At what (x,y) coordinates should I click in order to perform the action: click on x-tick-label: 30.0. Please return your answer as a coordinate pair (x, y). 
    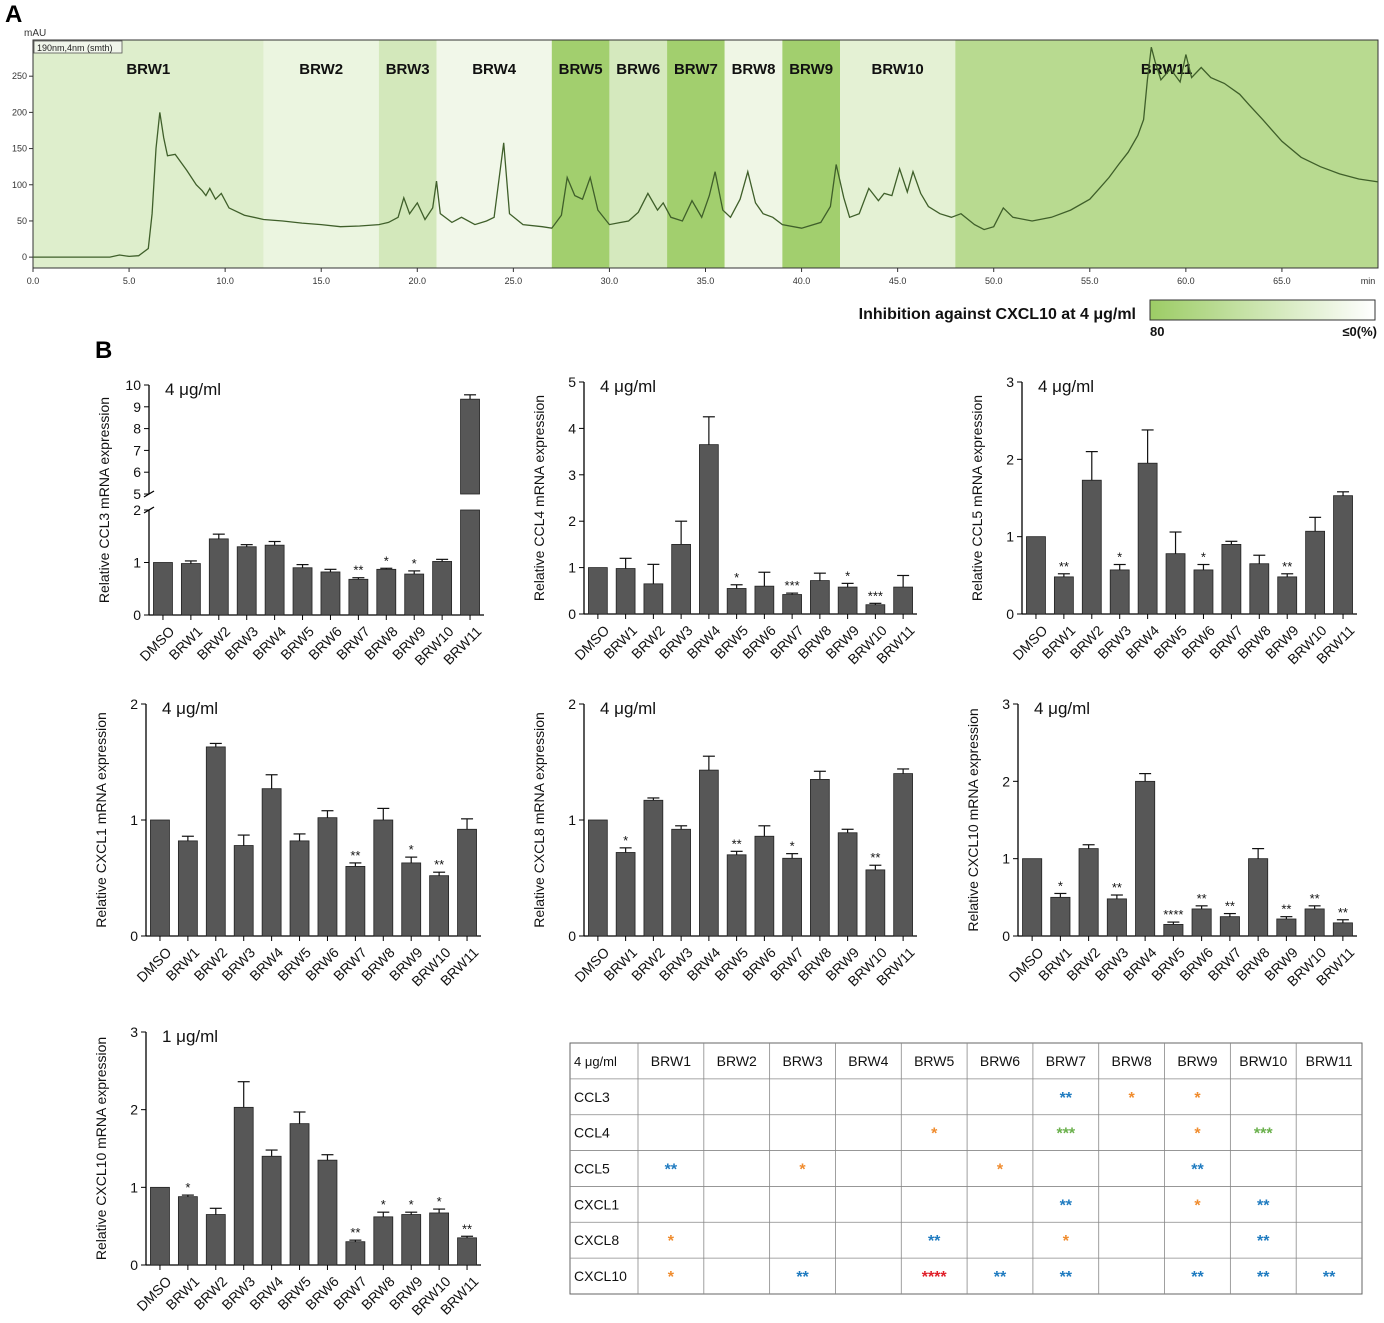
    Looking at the image, I should click on (610, 281).